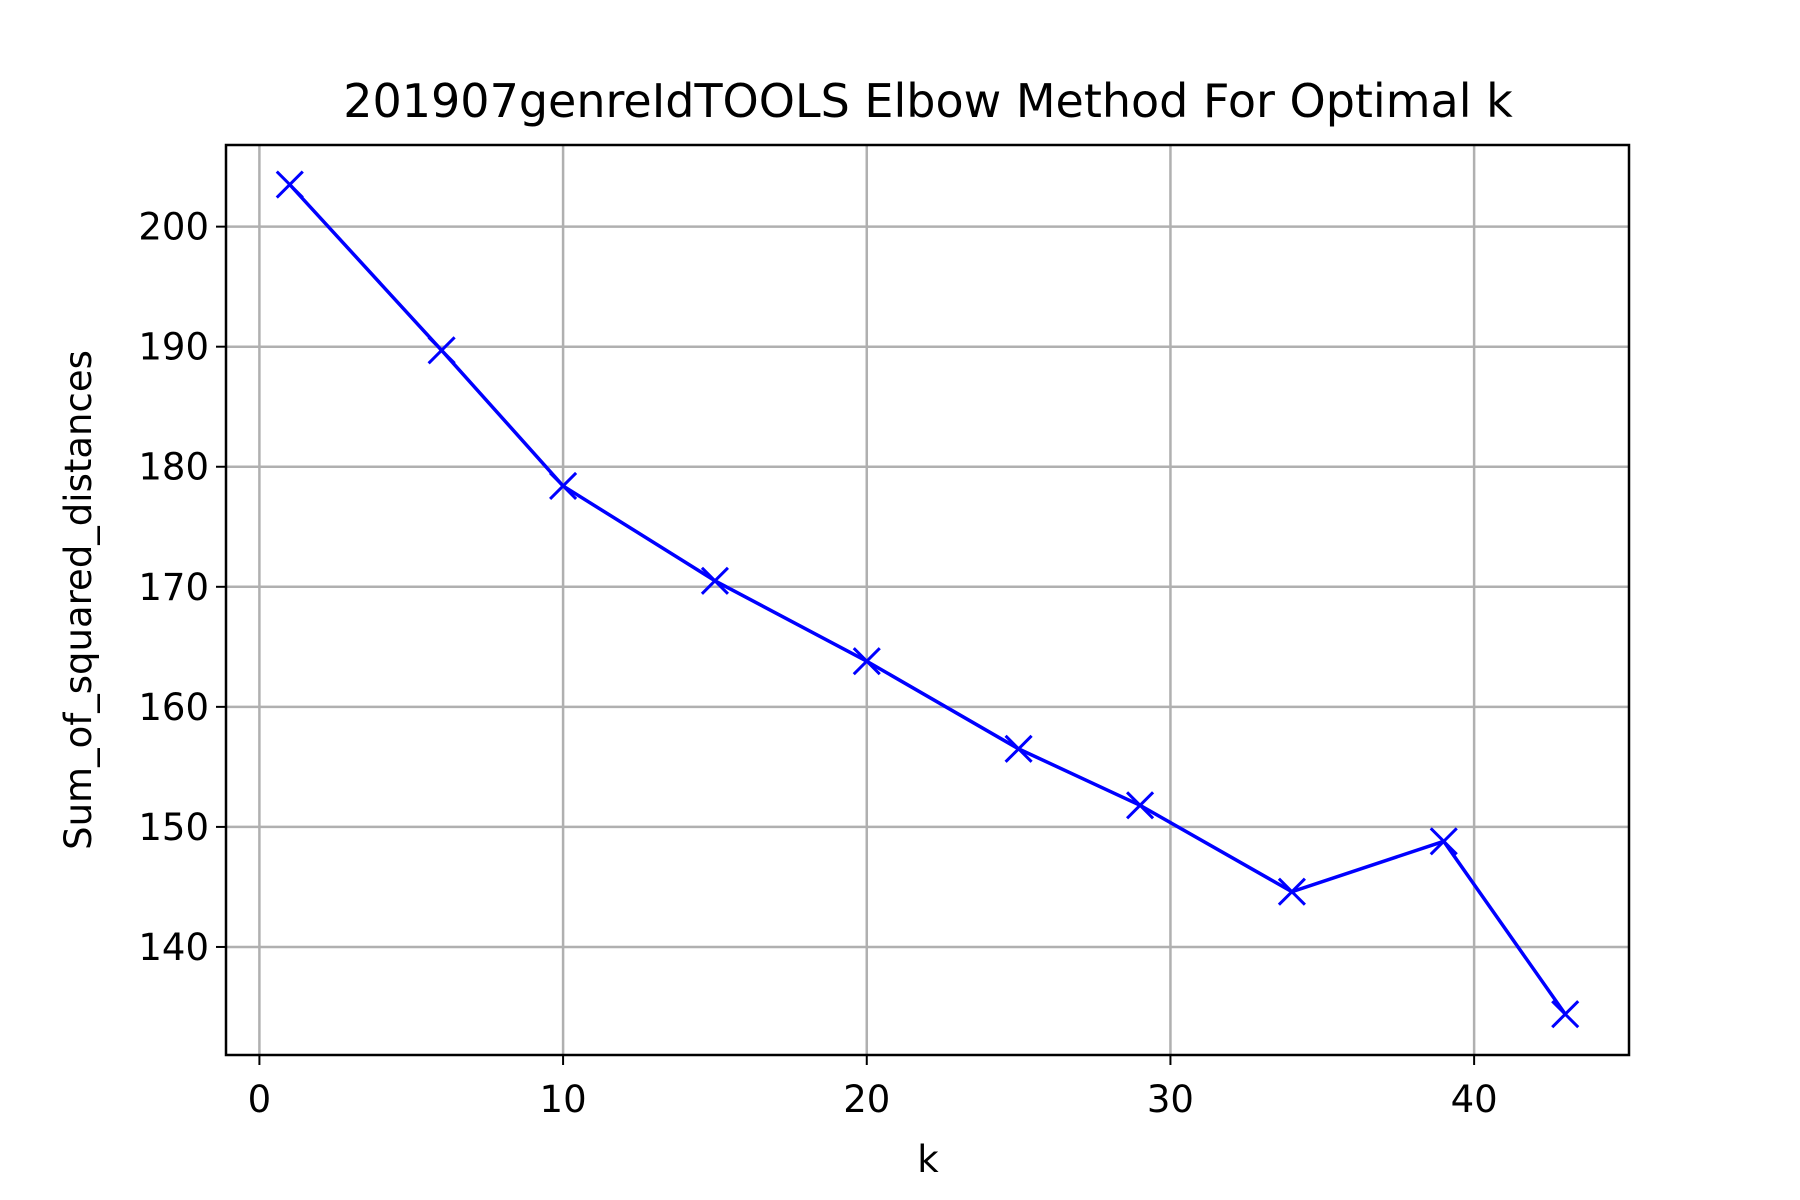 This screenshot has width=1800, height=1200. Describe the element at coordinates (260, 1099) in the screenshot. I see `x-tick-label: 0` at that location.